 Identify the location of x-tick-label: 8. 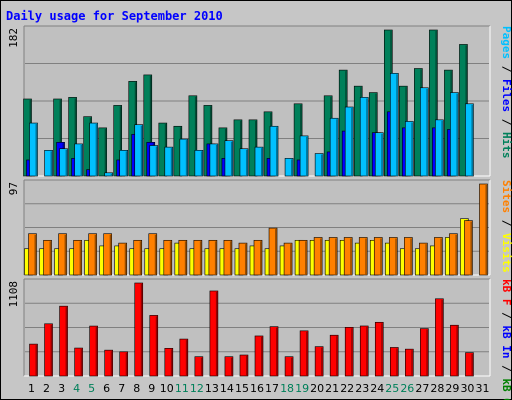
(136, 388).